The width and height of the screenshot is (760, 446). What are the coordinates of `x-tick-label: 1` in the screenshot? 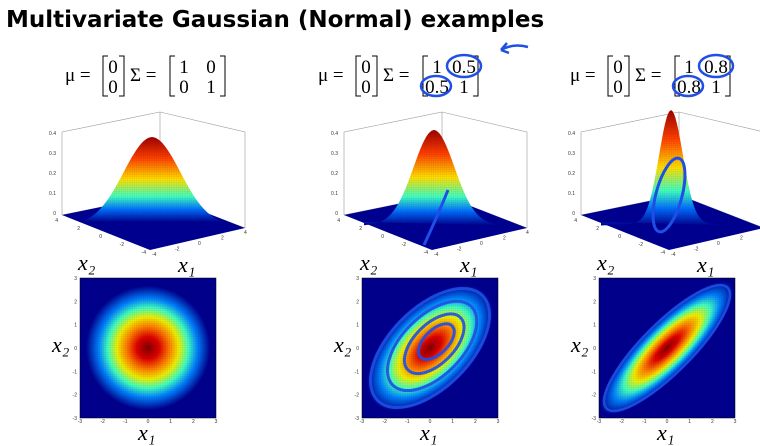 It's located at (170, 422).